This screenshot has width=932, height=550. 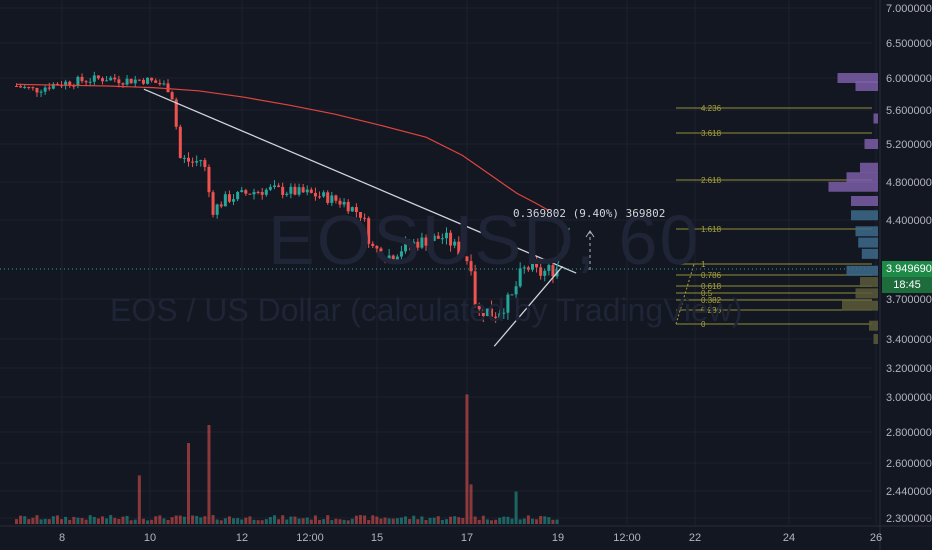 What do you see at coordinates (562, 249) in the screenshot?
I see `measure-arrow` at bounding box center [562, 249].